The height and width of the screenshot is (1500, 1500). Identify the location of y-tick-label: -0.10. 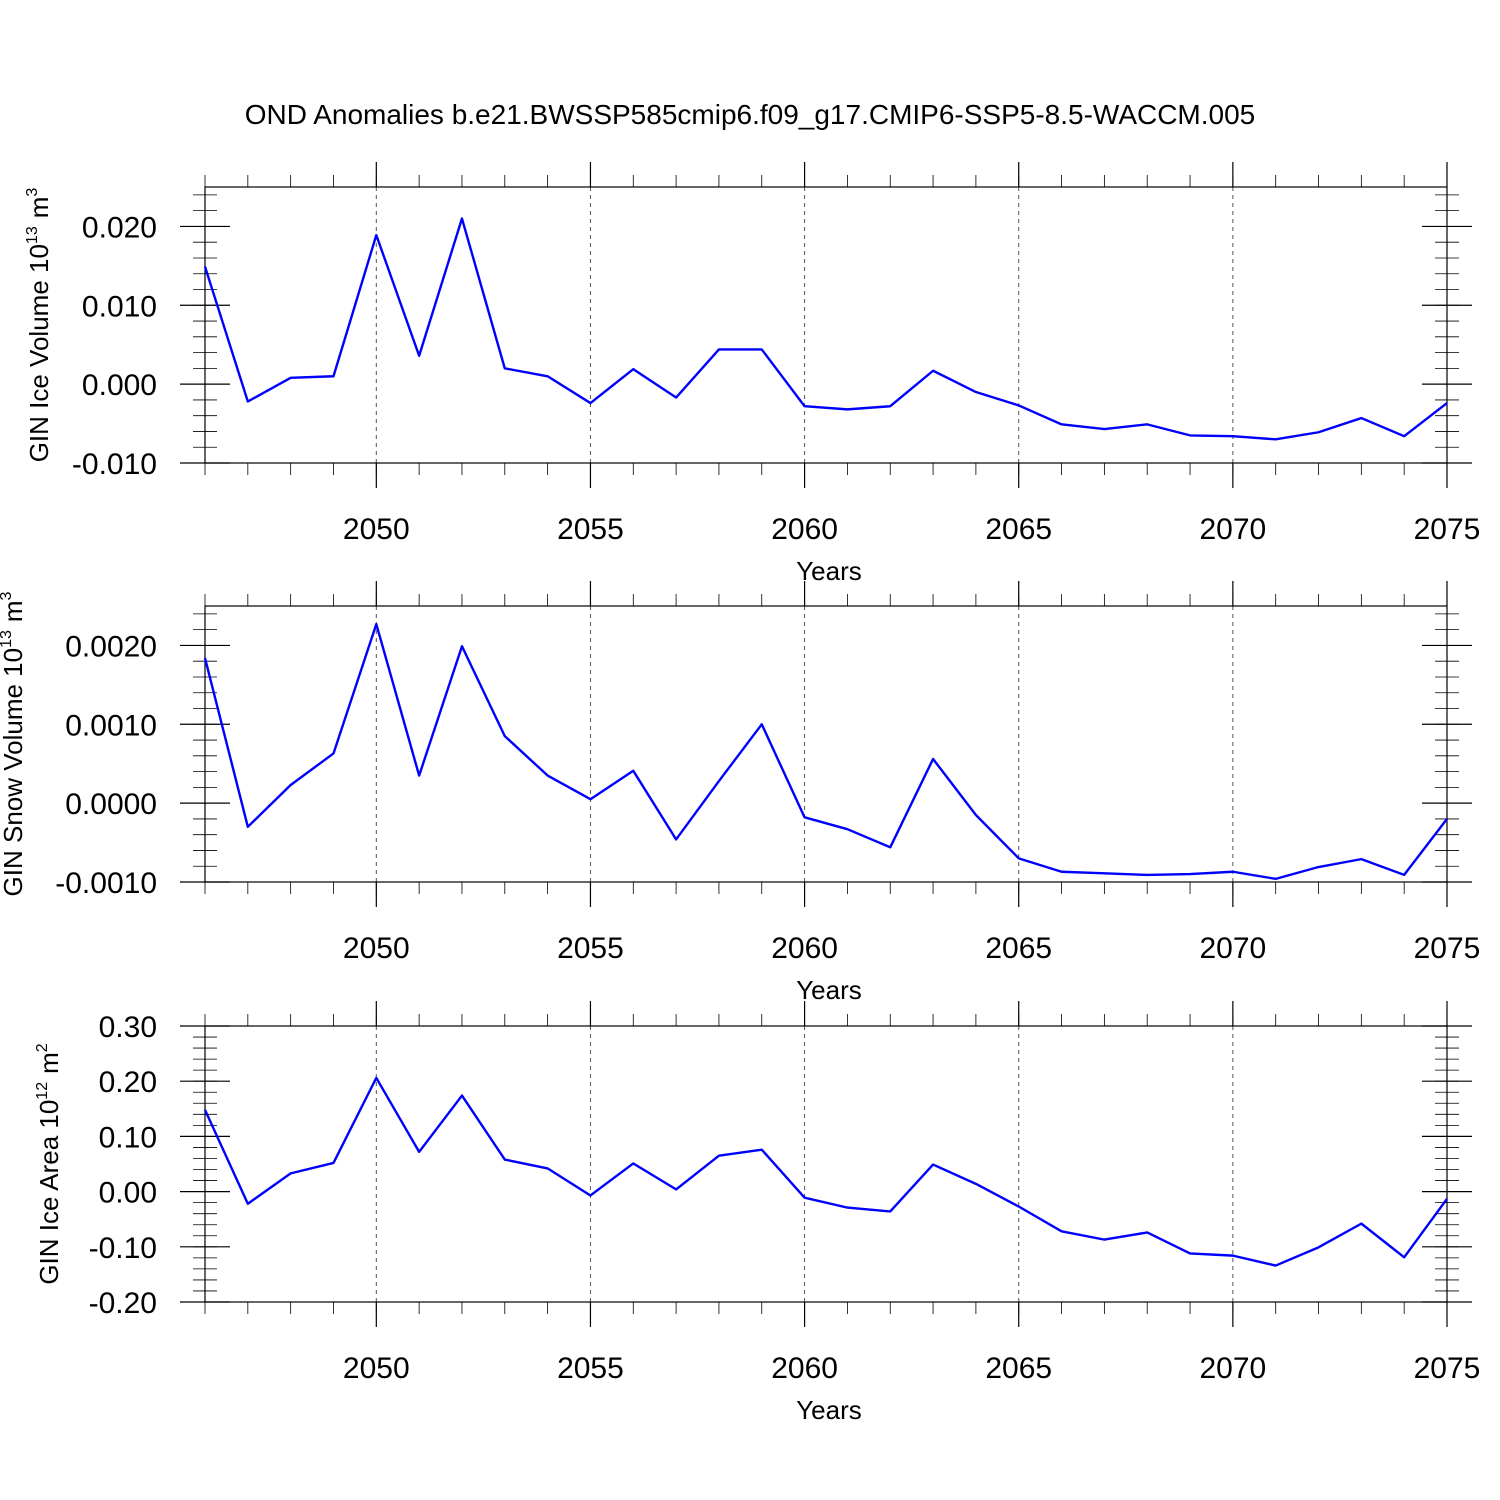
(123, 1248).